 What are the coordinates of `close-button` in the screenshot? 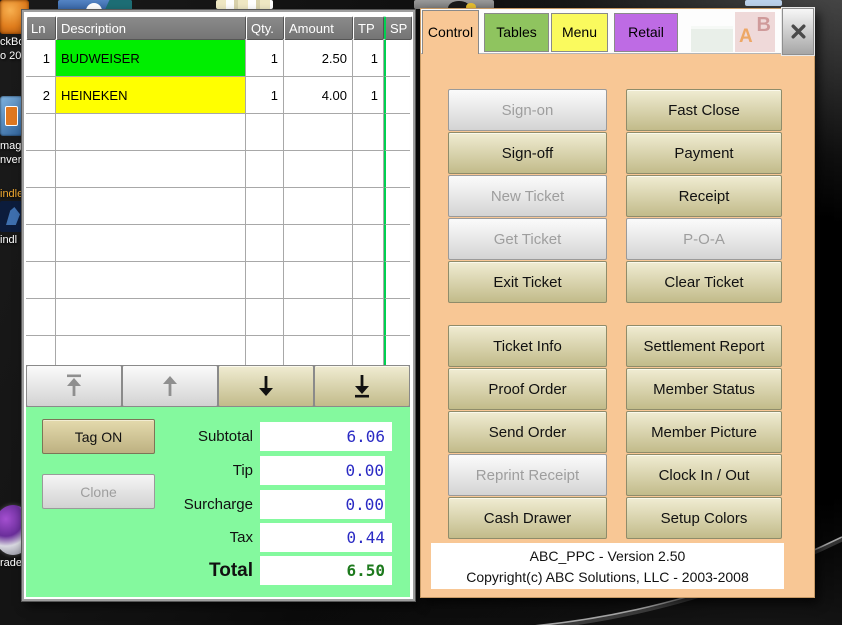 It's located at (798, 31).